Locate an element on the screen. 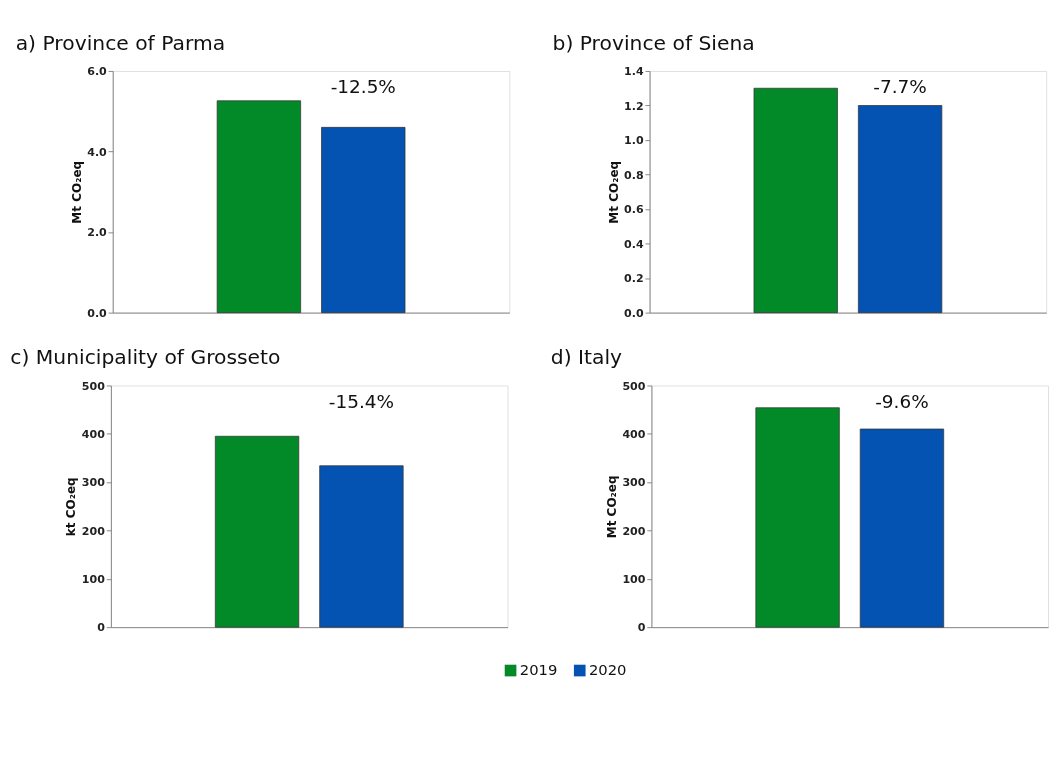 The height and width of the screenshot is (757, 1058). y-tick-label: 2.0 is located at coordinates (97, 233).